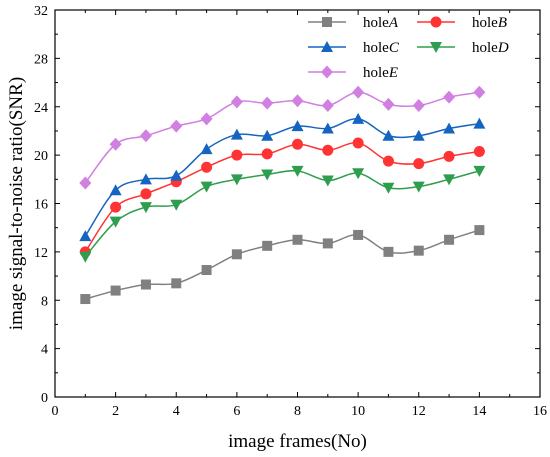 The height and width of the screenshot is (457, 550). What do you see at coordinates (381, 23) in the screenshot?
I see `legend-label: holeA` at bounding box center [381, 23].